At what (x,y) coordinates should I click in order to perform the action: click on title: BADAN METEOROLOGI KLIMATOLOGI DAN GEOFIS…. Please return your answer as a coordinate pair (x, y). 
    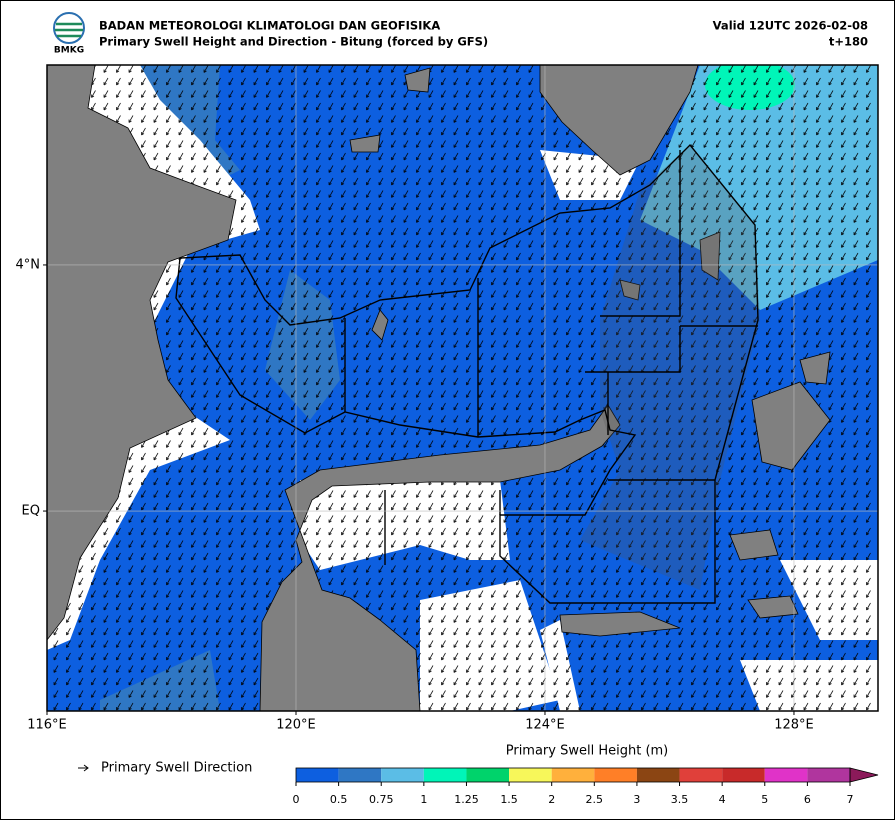
    Looking at the image, I should click on (269, 26).